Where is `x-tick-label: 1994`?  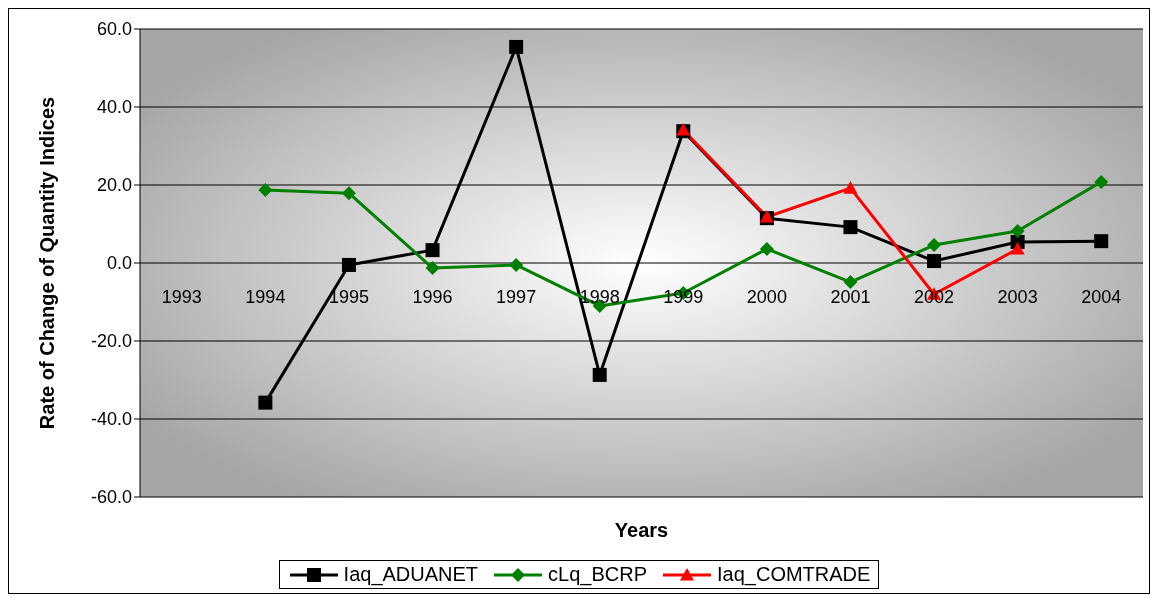
x-tick-label: 1994 is located at coordinates (265, 297).